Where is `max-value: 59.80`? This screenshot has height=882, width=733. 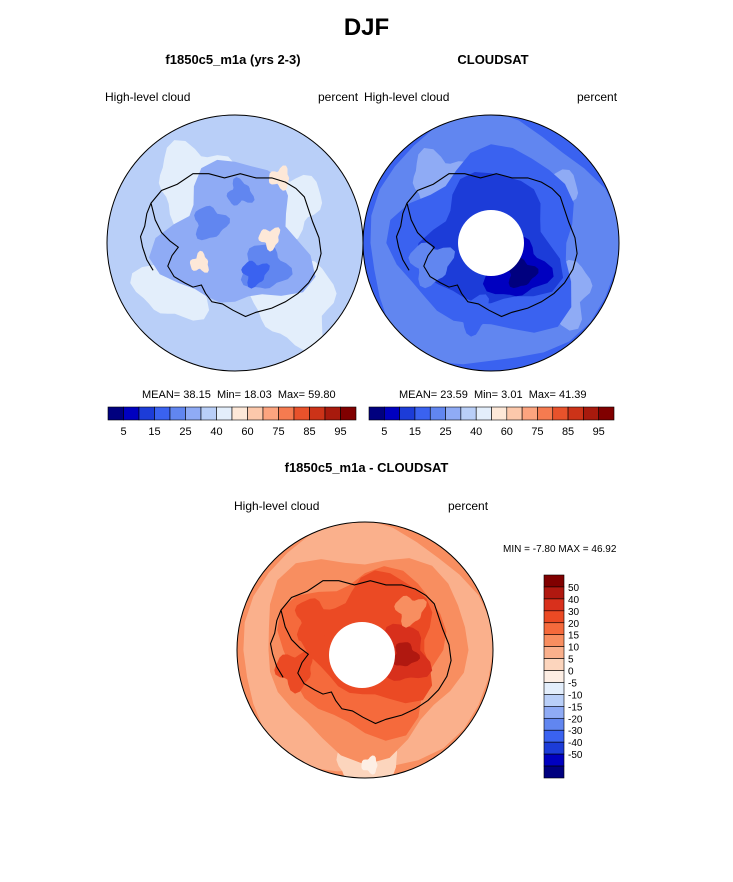
max-value: 59.80 is located at coordinates (322, 395).